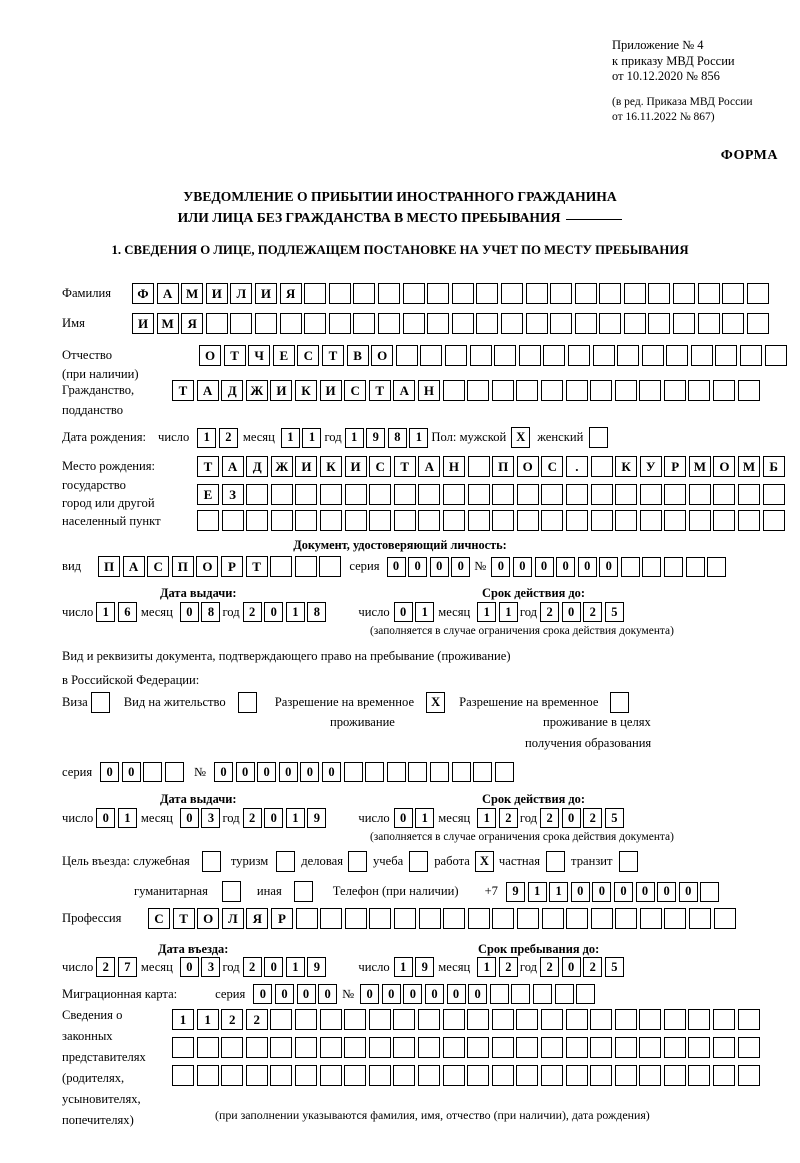 The width and height of the screenshot is (800, 1163). Describe the element at coordinates (306, 466) in the screenshot. I see `char-box: И` at that location.